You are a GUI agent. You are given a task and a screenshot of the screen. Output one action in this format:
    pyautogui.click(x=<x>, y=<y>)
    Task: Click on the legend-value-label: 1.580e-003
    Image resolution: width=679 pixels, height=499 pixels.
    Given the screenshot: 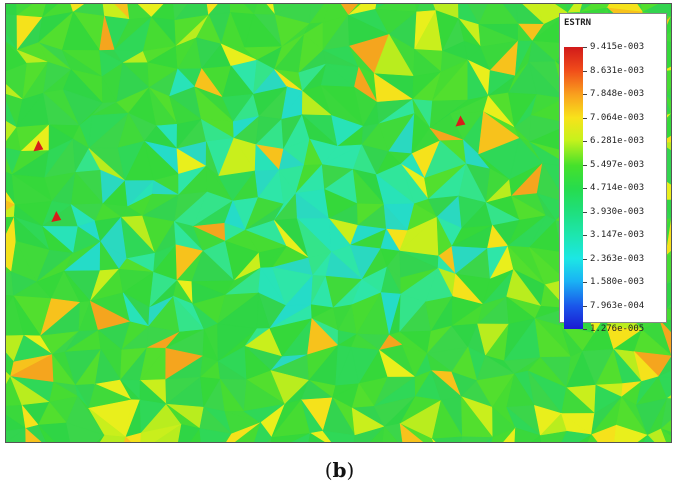 What is the action you would take?
    pyautogui.click(x=617, y=282)
    